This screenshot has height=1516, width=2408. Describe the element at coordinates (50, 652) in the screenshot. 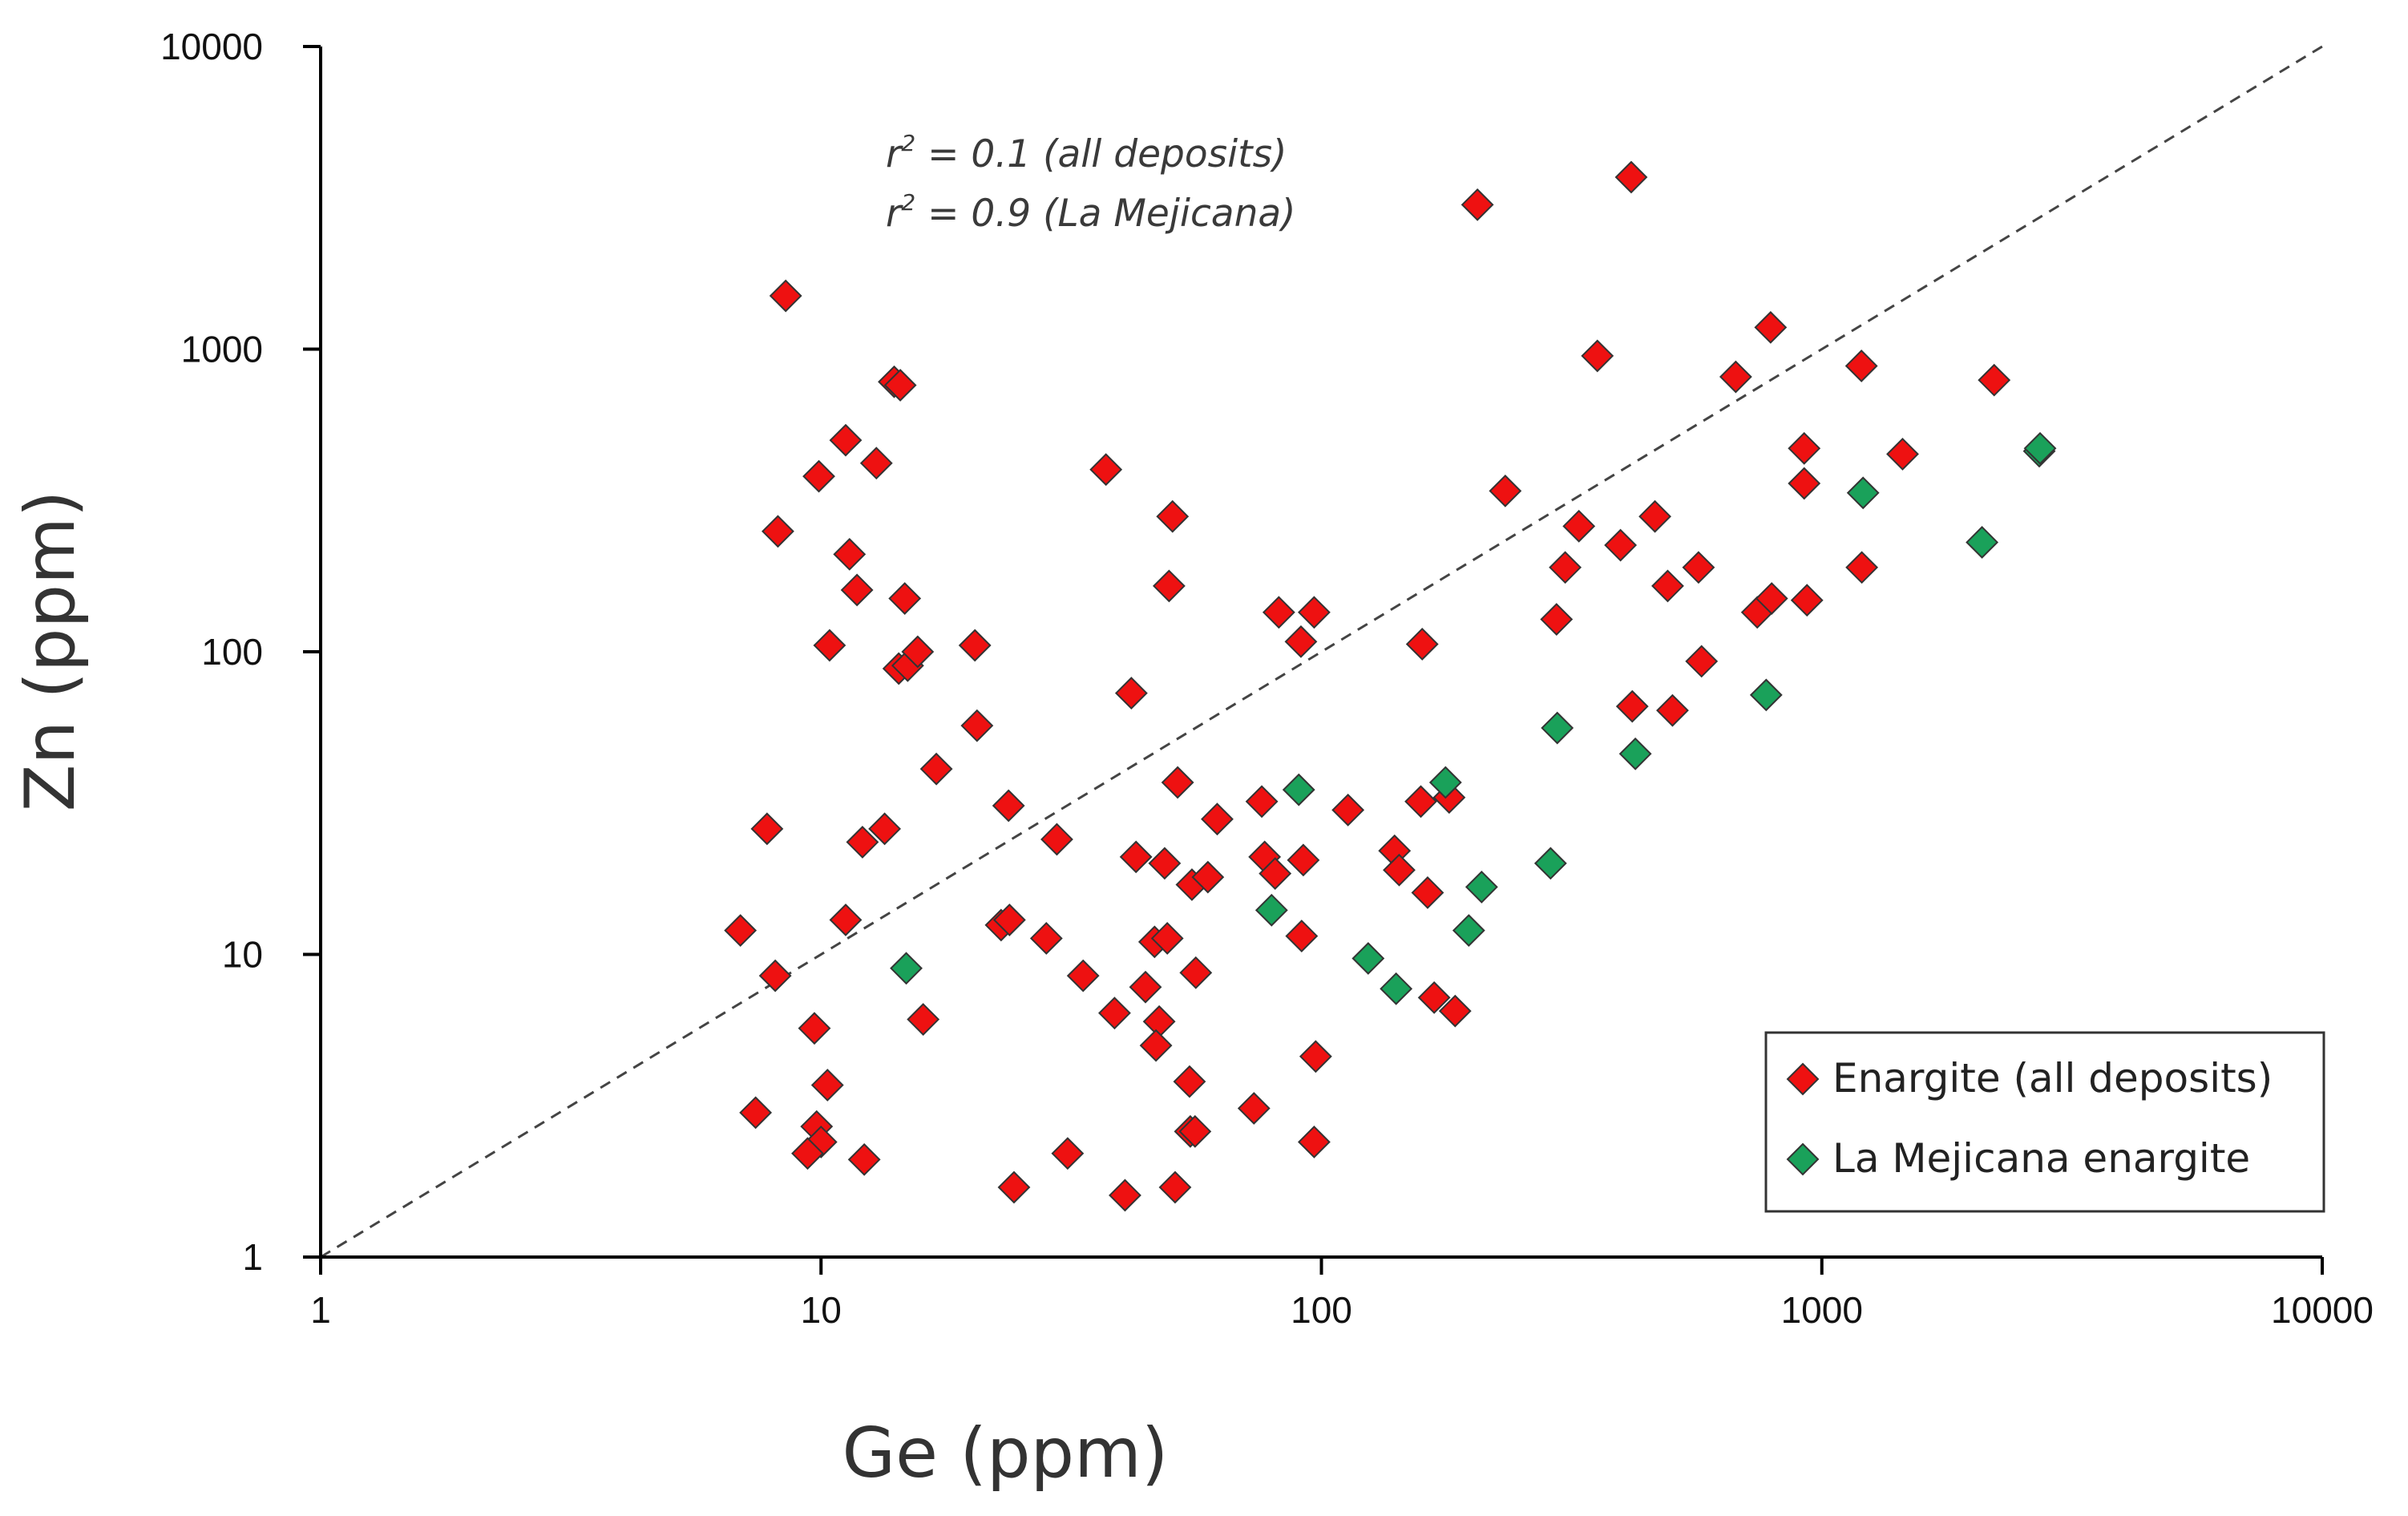

I see `y-axis-title: Zn (ppm)` at that location.